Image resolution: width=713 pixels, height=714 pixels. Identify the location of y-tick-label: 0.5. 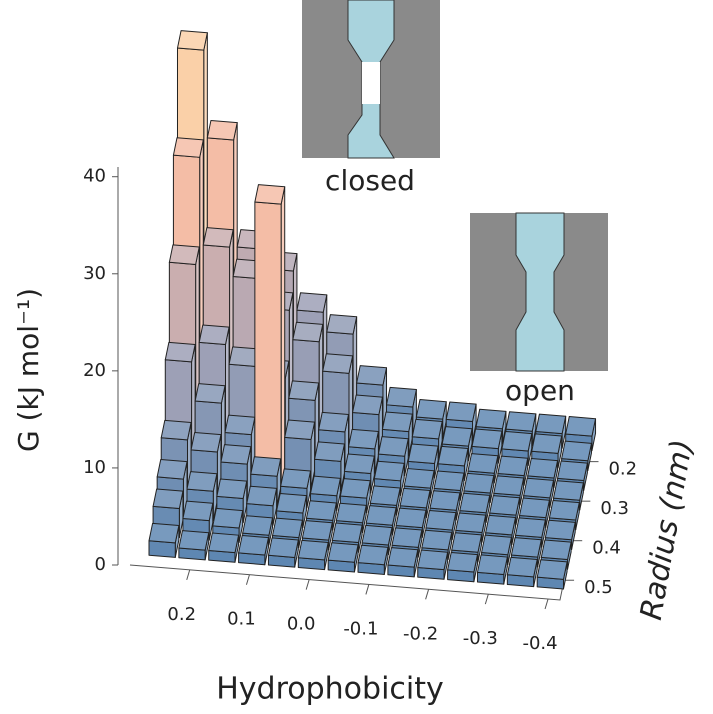
(598, 587).